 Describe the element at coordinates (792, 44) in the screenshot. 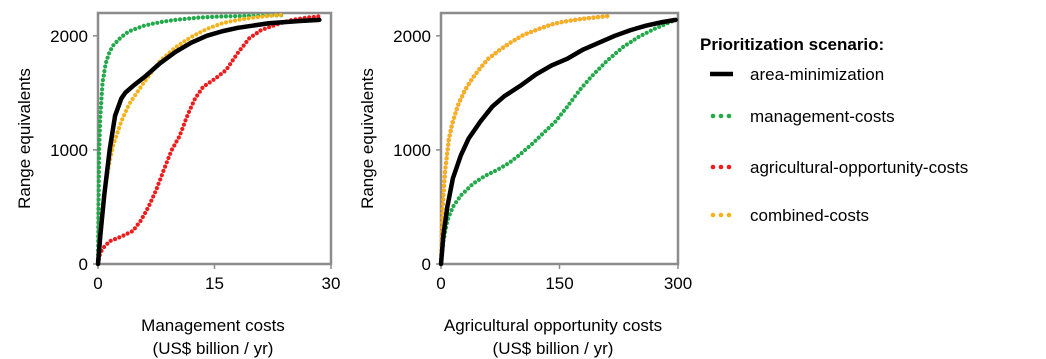

I see `legend-title: Prioritization scenario:` at that location.